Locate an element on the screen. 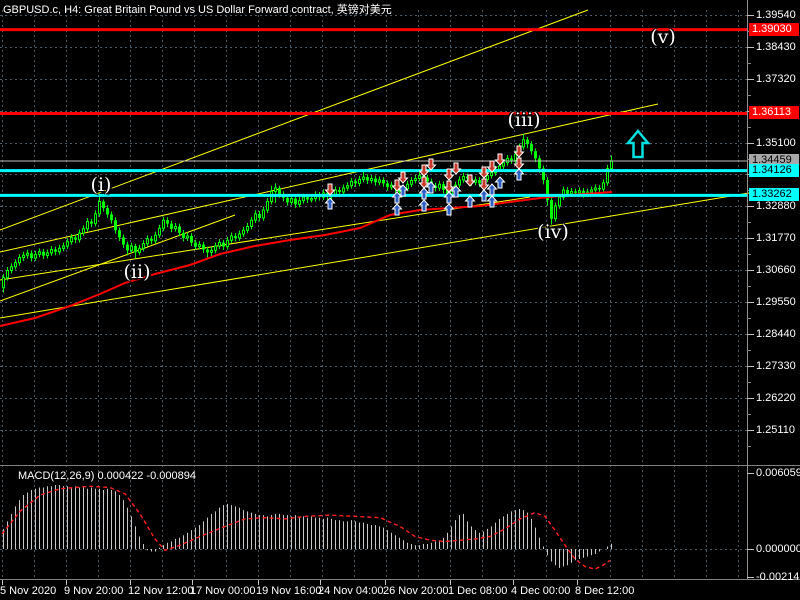 The height and width of the screenshot is (600, 800). up-arrow-annotation is located at coordinates (638, 144).